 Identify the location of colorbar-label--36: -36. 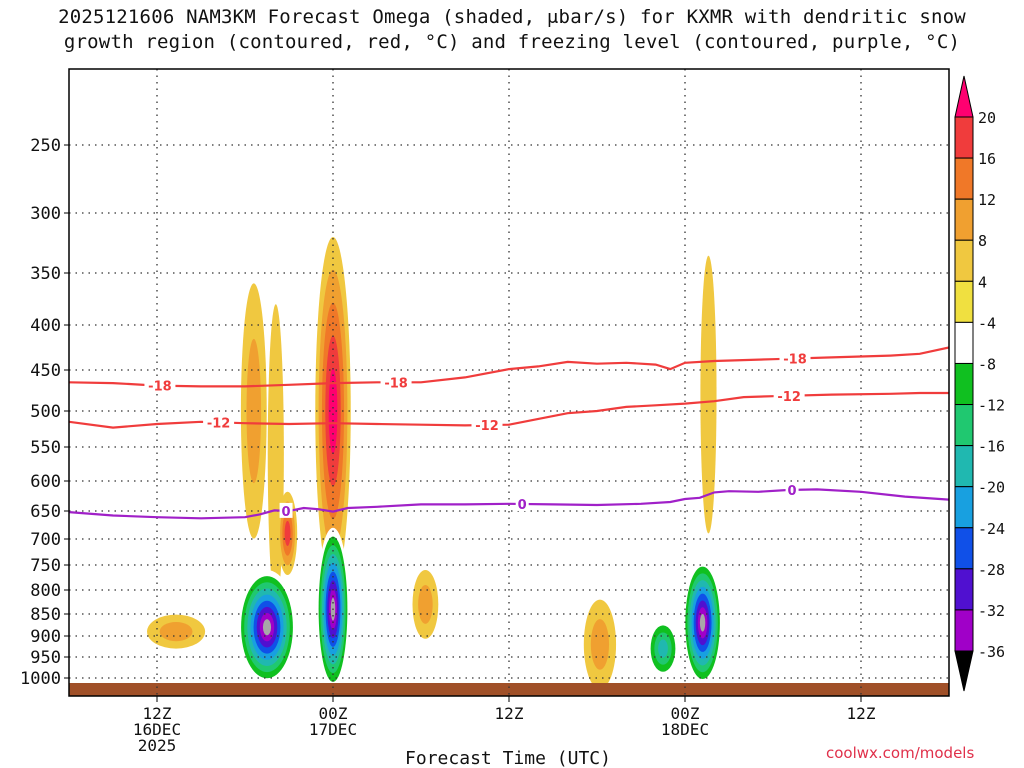
(991, 652).